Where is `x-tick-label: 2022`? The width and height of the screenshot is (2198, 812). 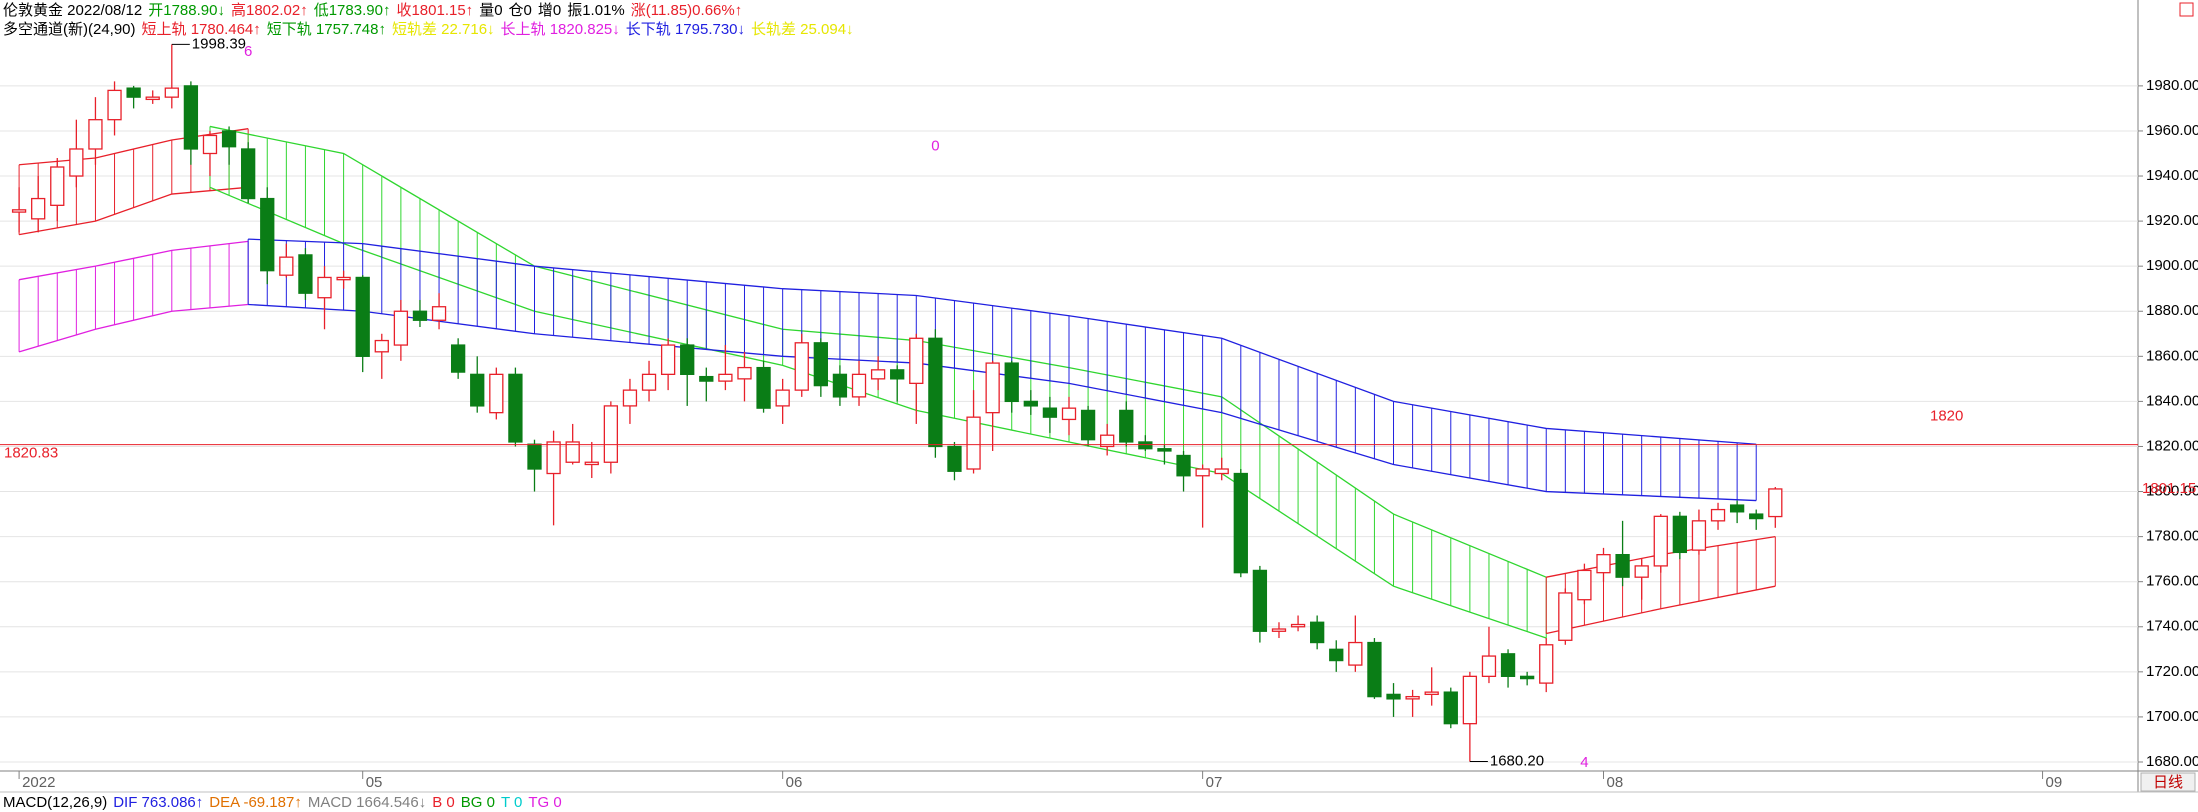 x-tick-label: 2022 is located at coordinates (38, 782).